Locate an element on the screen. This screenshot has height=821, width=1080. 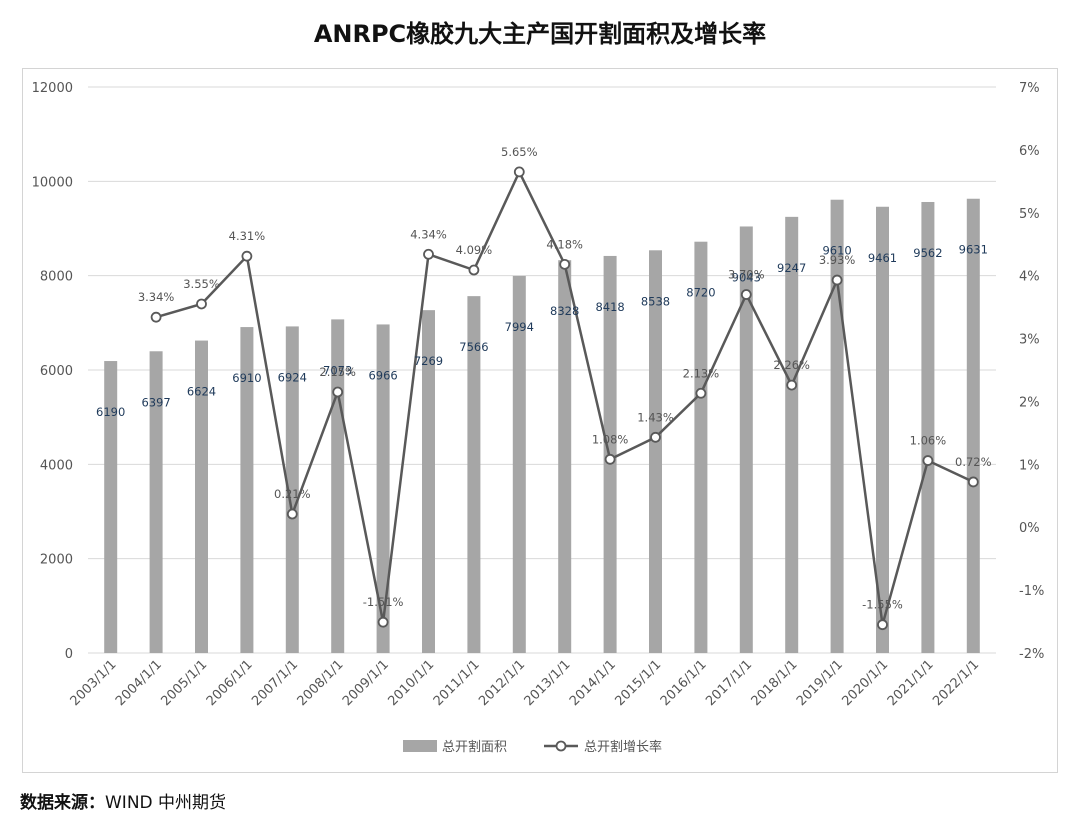
growth-rate-label: 3.55% is located at coordinates (201, 284).